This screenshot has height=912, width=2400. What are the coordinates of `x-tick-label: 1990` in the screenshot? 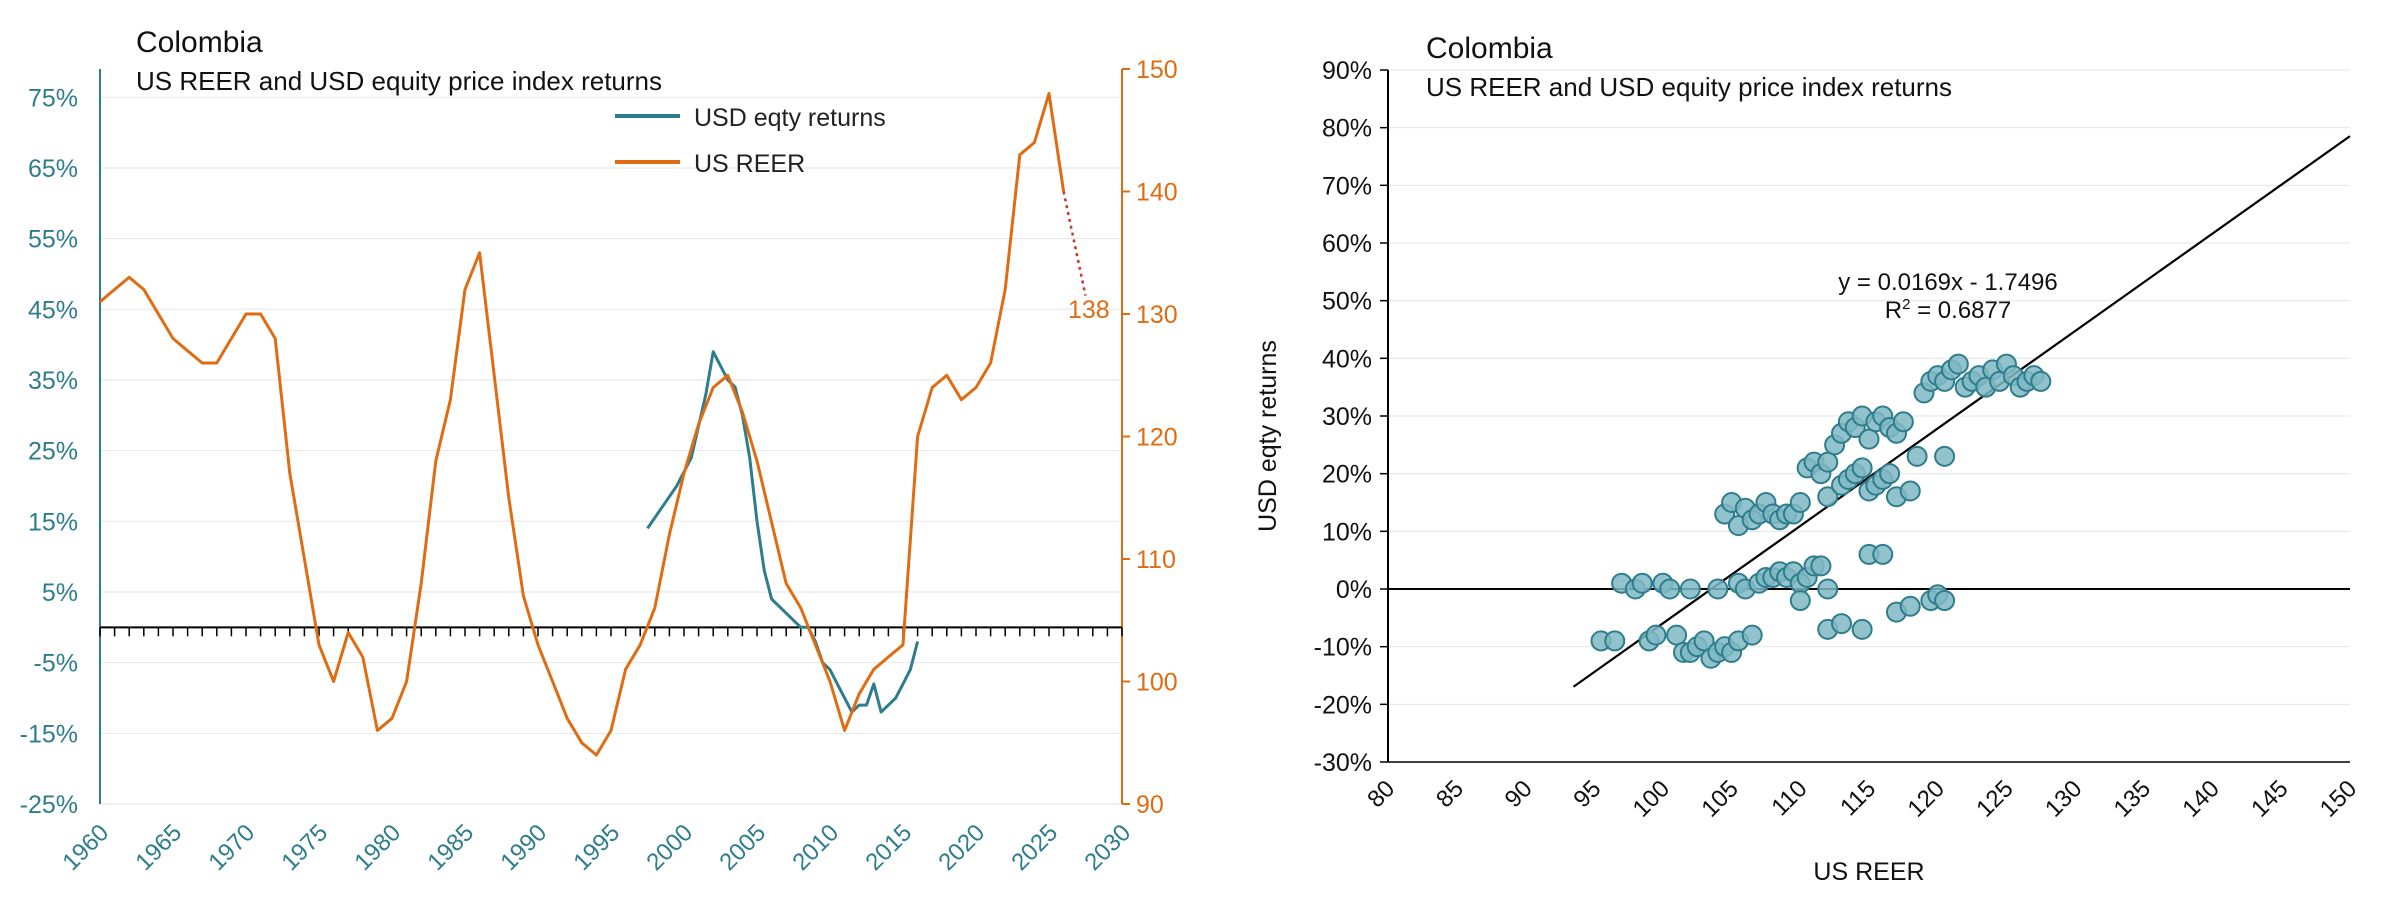 It's located at (523, 847).